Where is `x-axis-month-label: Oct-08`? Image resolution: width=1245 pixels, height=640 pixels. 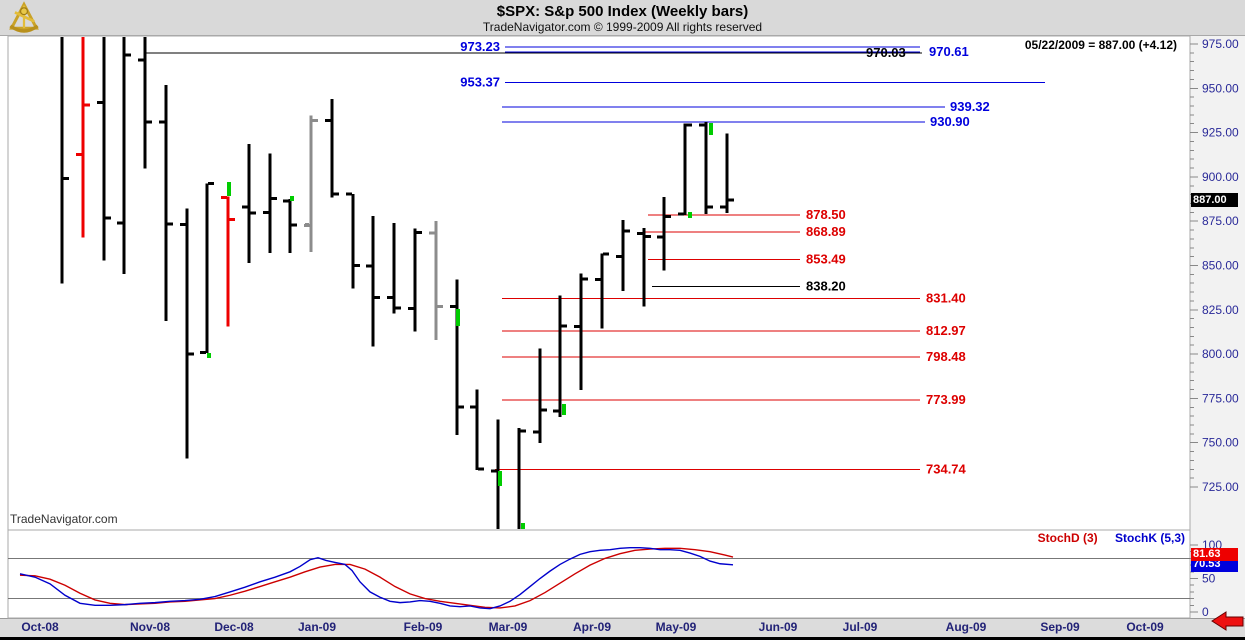 x-axis-month-label: Oct-08 is located at coordinates (40, 627).